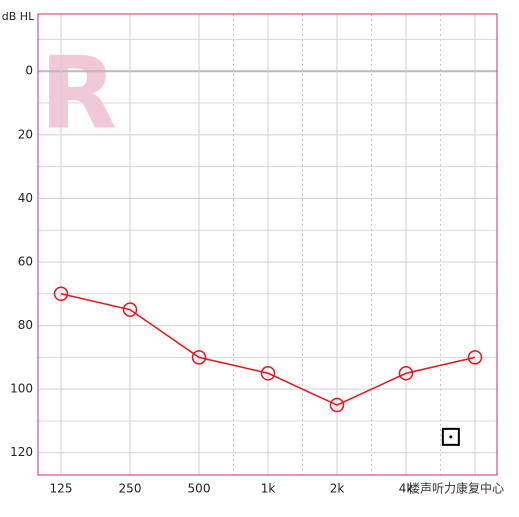 This screenshot has width=519, height=517. Describe the element at coordinates (18, 16) in the screenshot. I see `y-axis-label: dB HL` at that location.